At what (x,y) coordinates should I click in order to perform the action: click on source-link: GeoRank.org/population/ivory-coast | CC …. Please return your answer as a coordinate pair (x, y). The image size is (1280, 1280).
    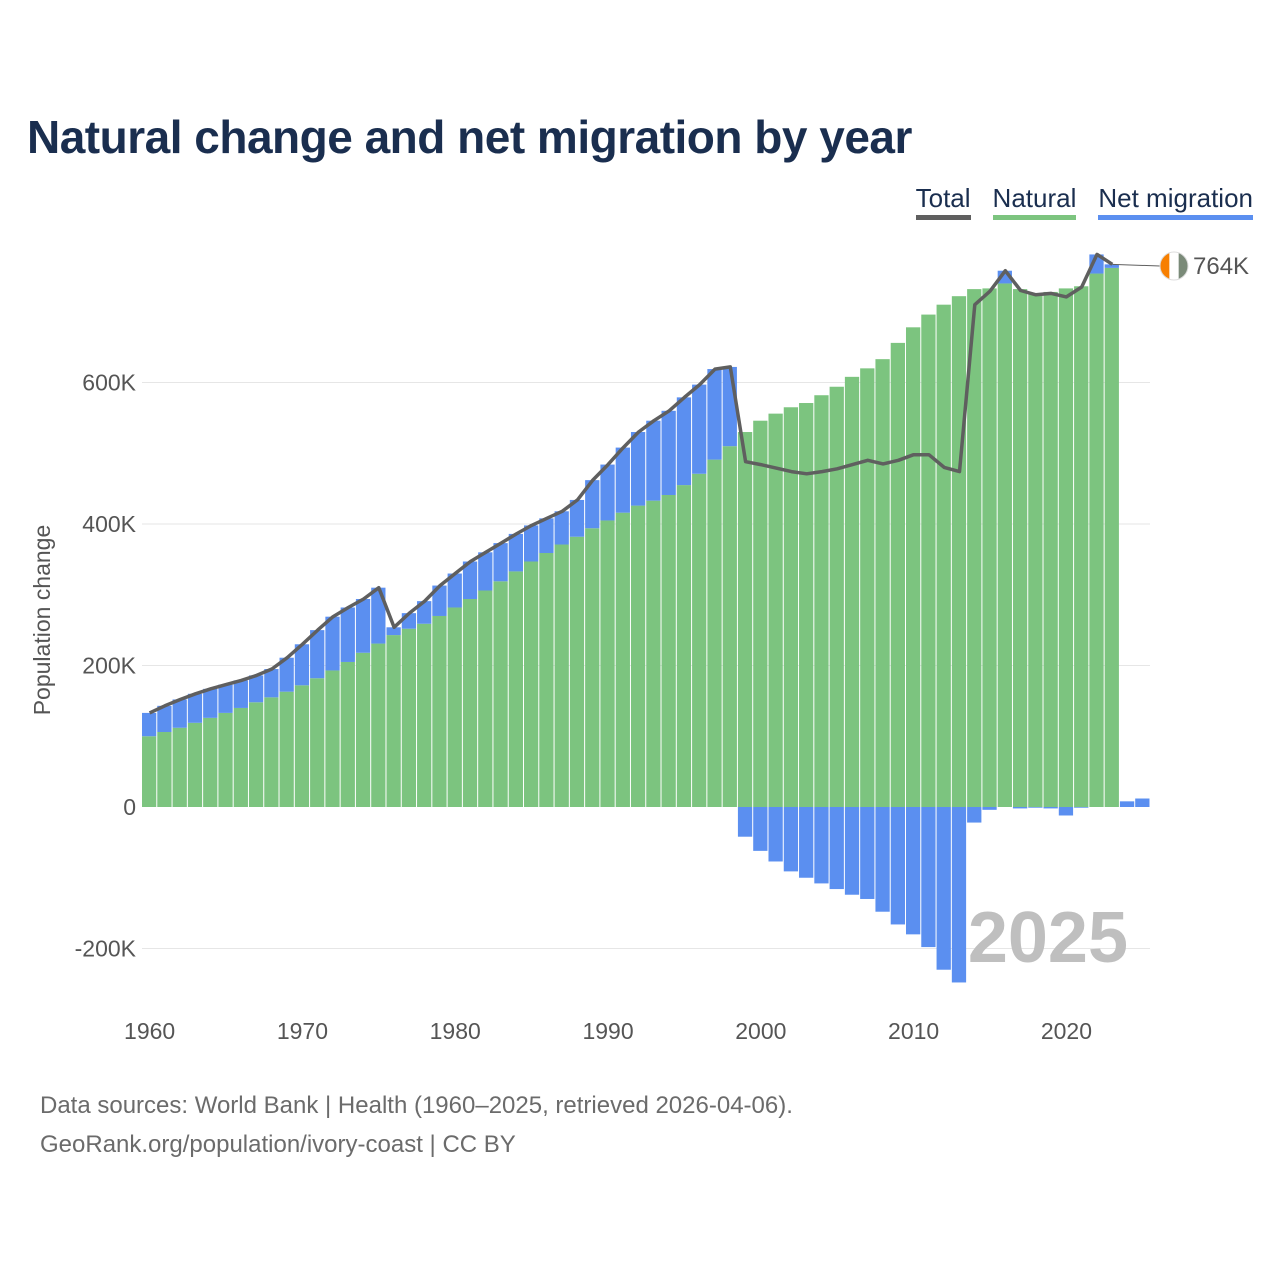
    Looking at the image, I should click on (278, 1144).